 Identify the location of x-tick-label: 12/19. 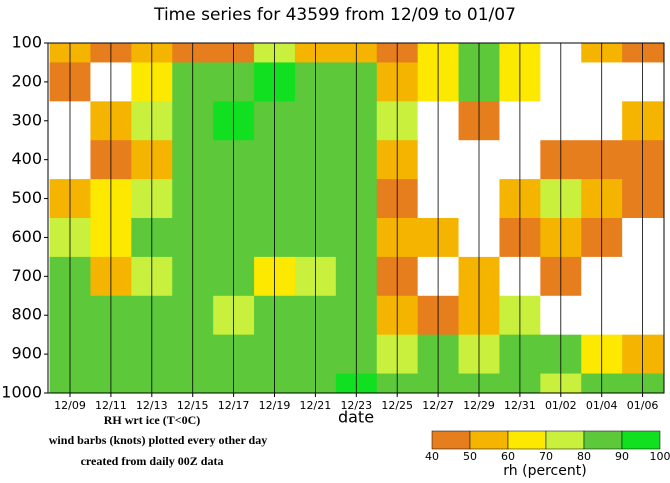
(275, 405).